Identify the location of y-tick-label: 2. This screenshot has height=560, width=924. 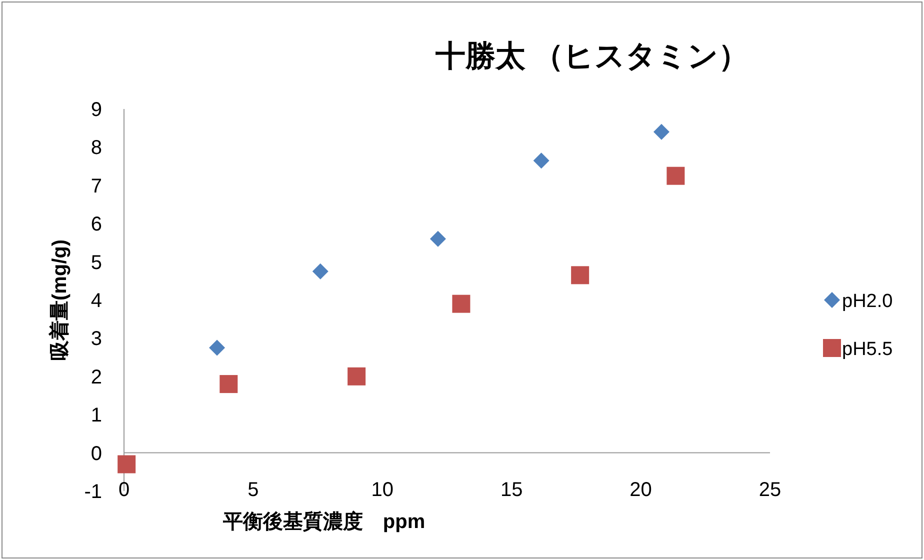
(96, 377).